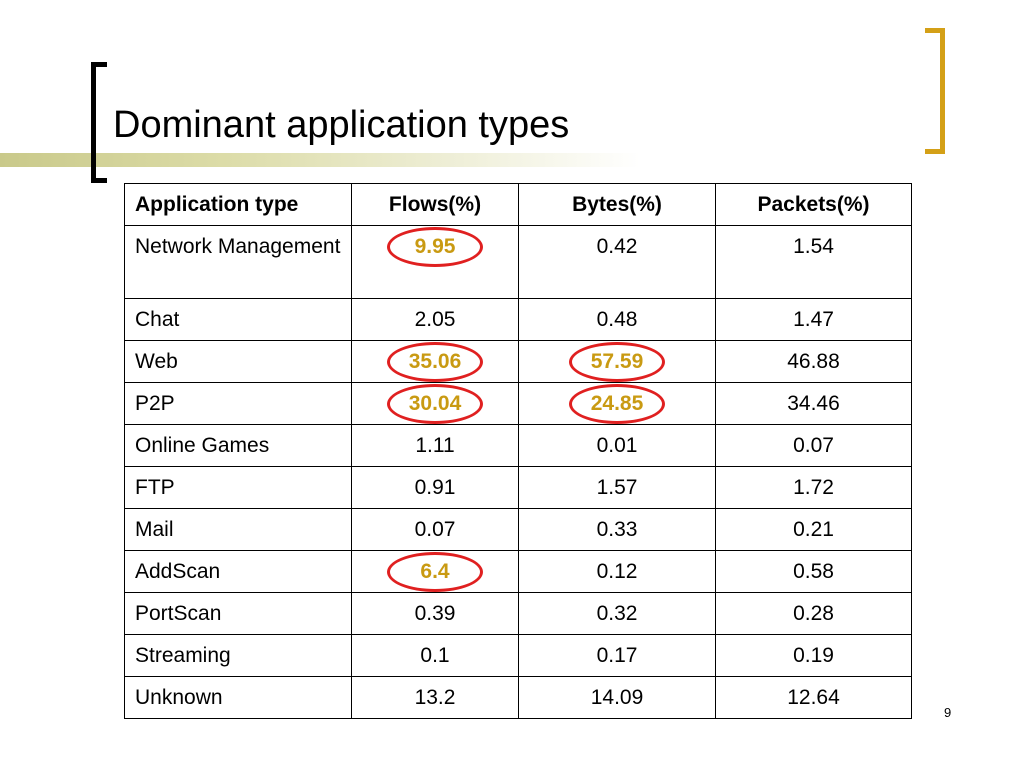 This screenshot has height=768, width=1024. Describe the element at coordinates (617, 262) in the screenshot. I see `cell-bytes: 0.42` at that location.